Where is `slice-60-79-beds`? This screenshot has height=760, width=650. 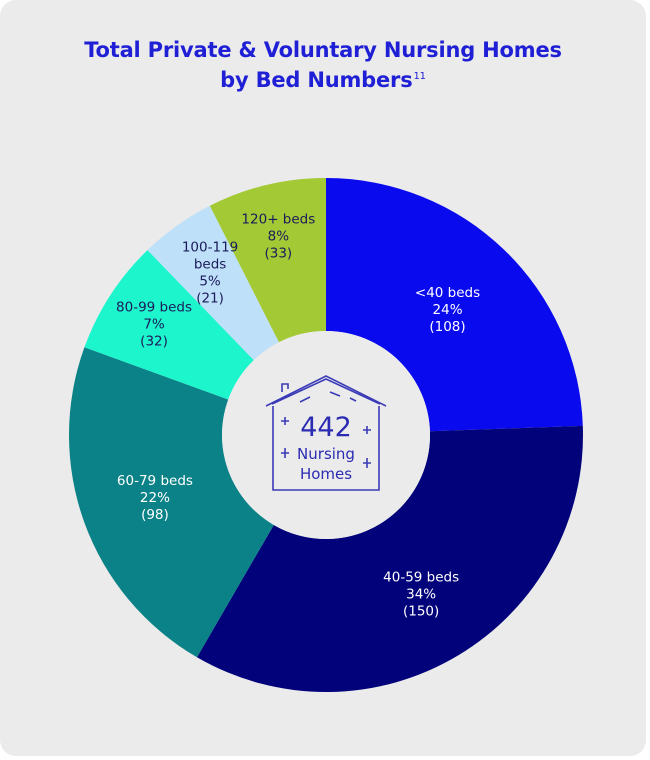 slice-60-79-beds is located at coordinates (171, 502).